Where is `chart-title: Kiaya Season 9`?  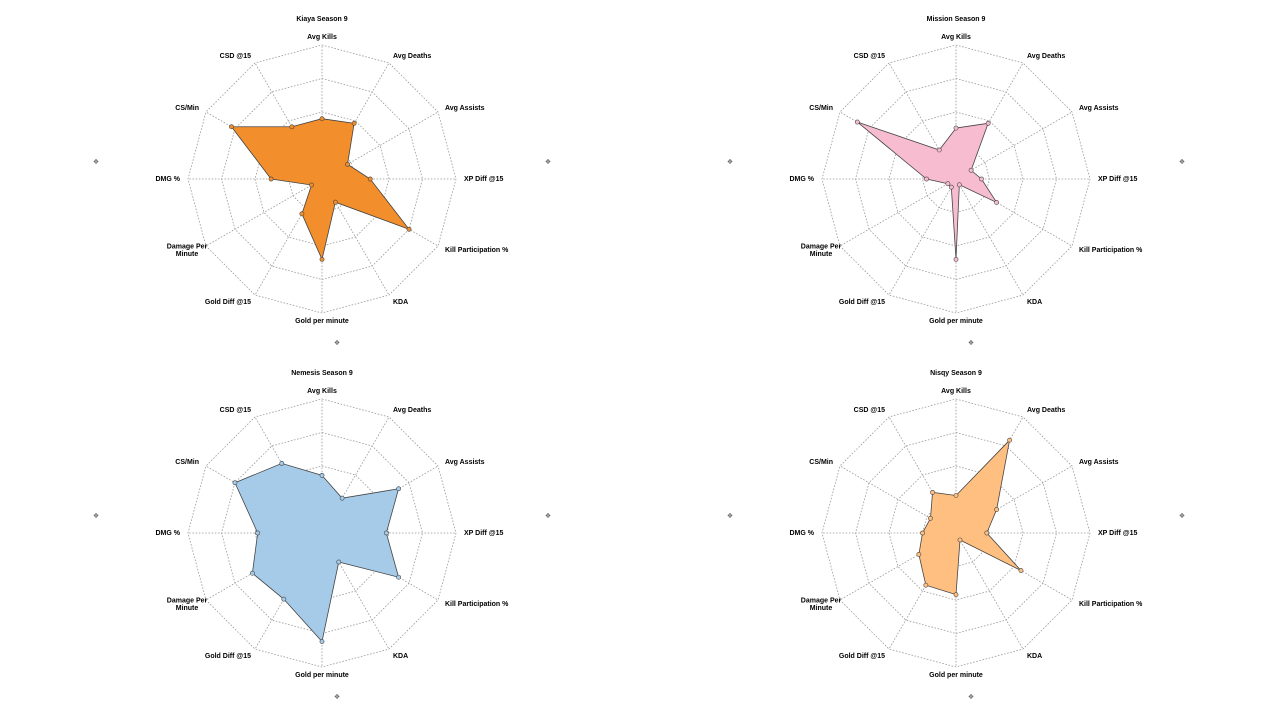 chart-title: Kiaya Season 9 is located at coordinates (321, 19).